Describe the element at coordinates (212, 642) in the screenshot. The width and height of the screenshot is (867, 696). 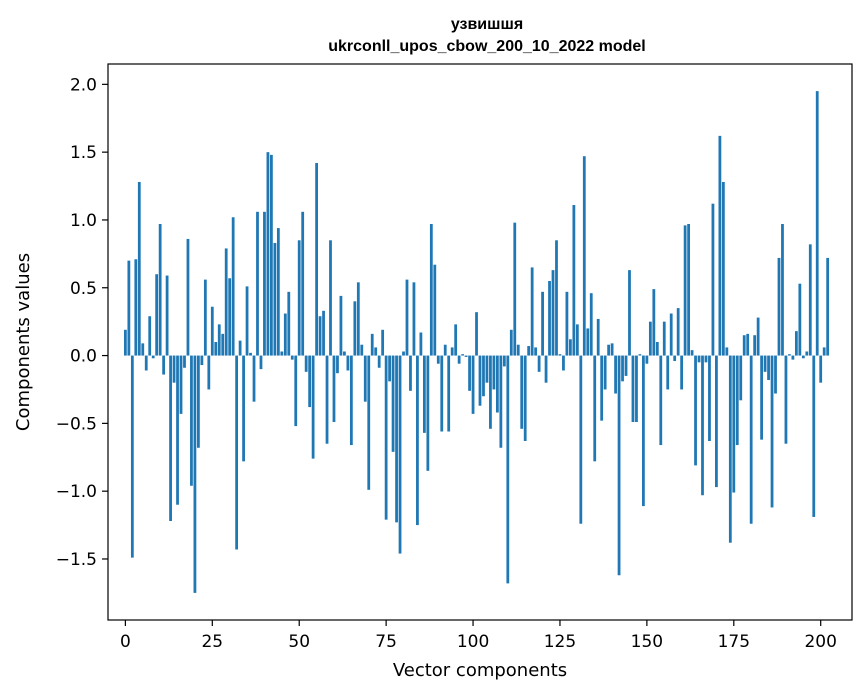
I see `x-tick-label: 25` at that location.